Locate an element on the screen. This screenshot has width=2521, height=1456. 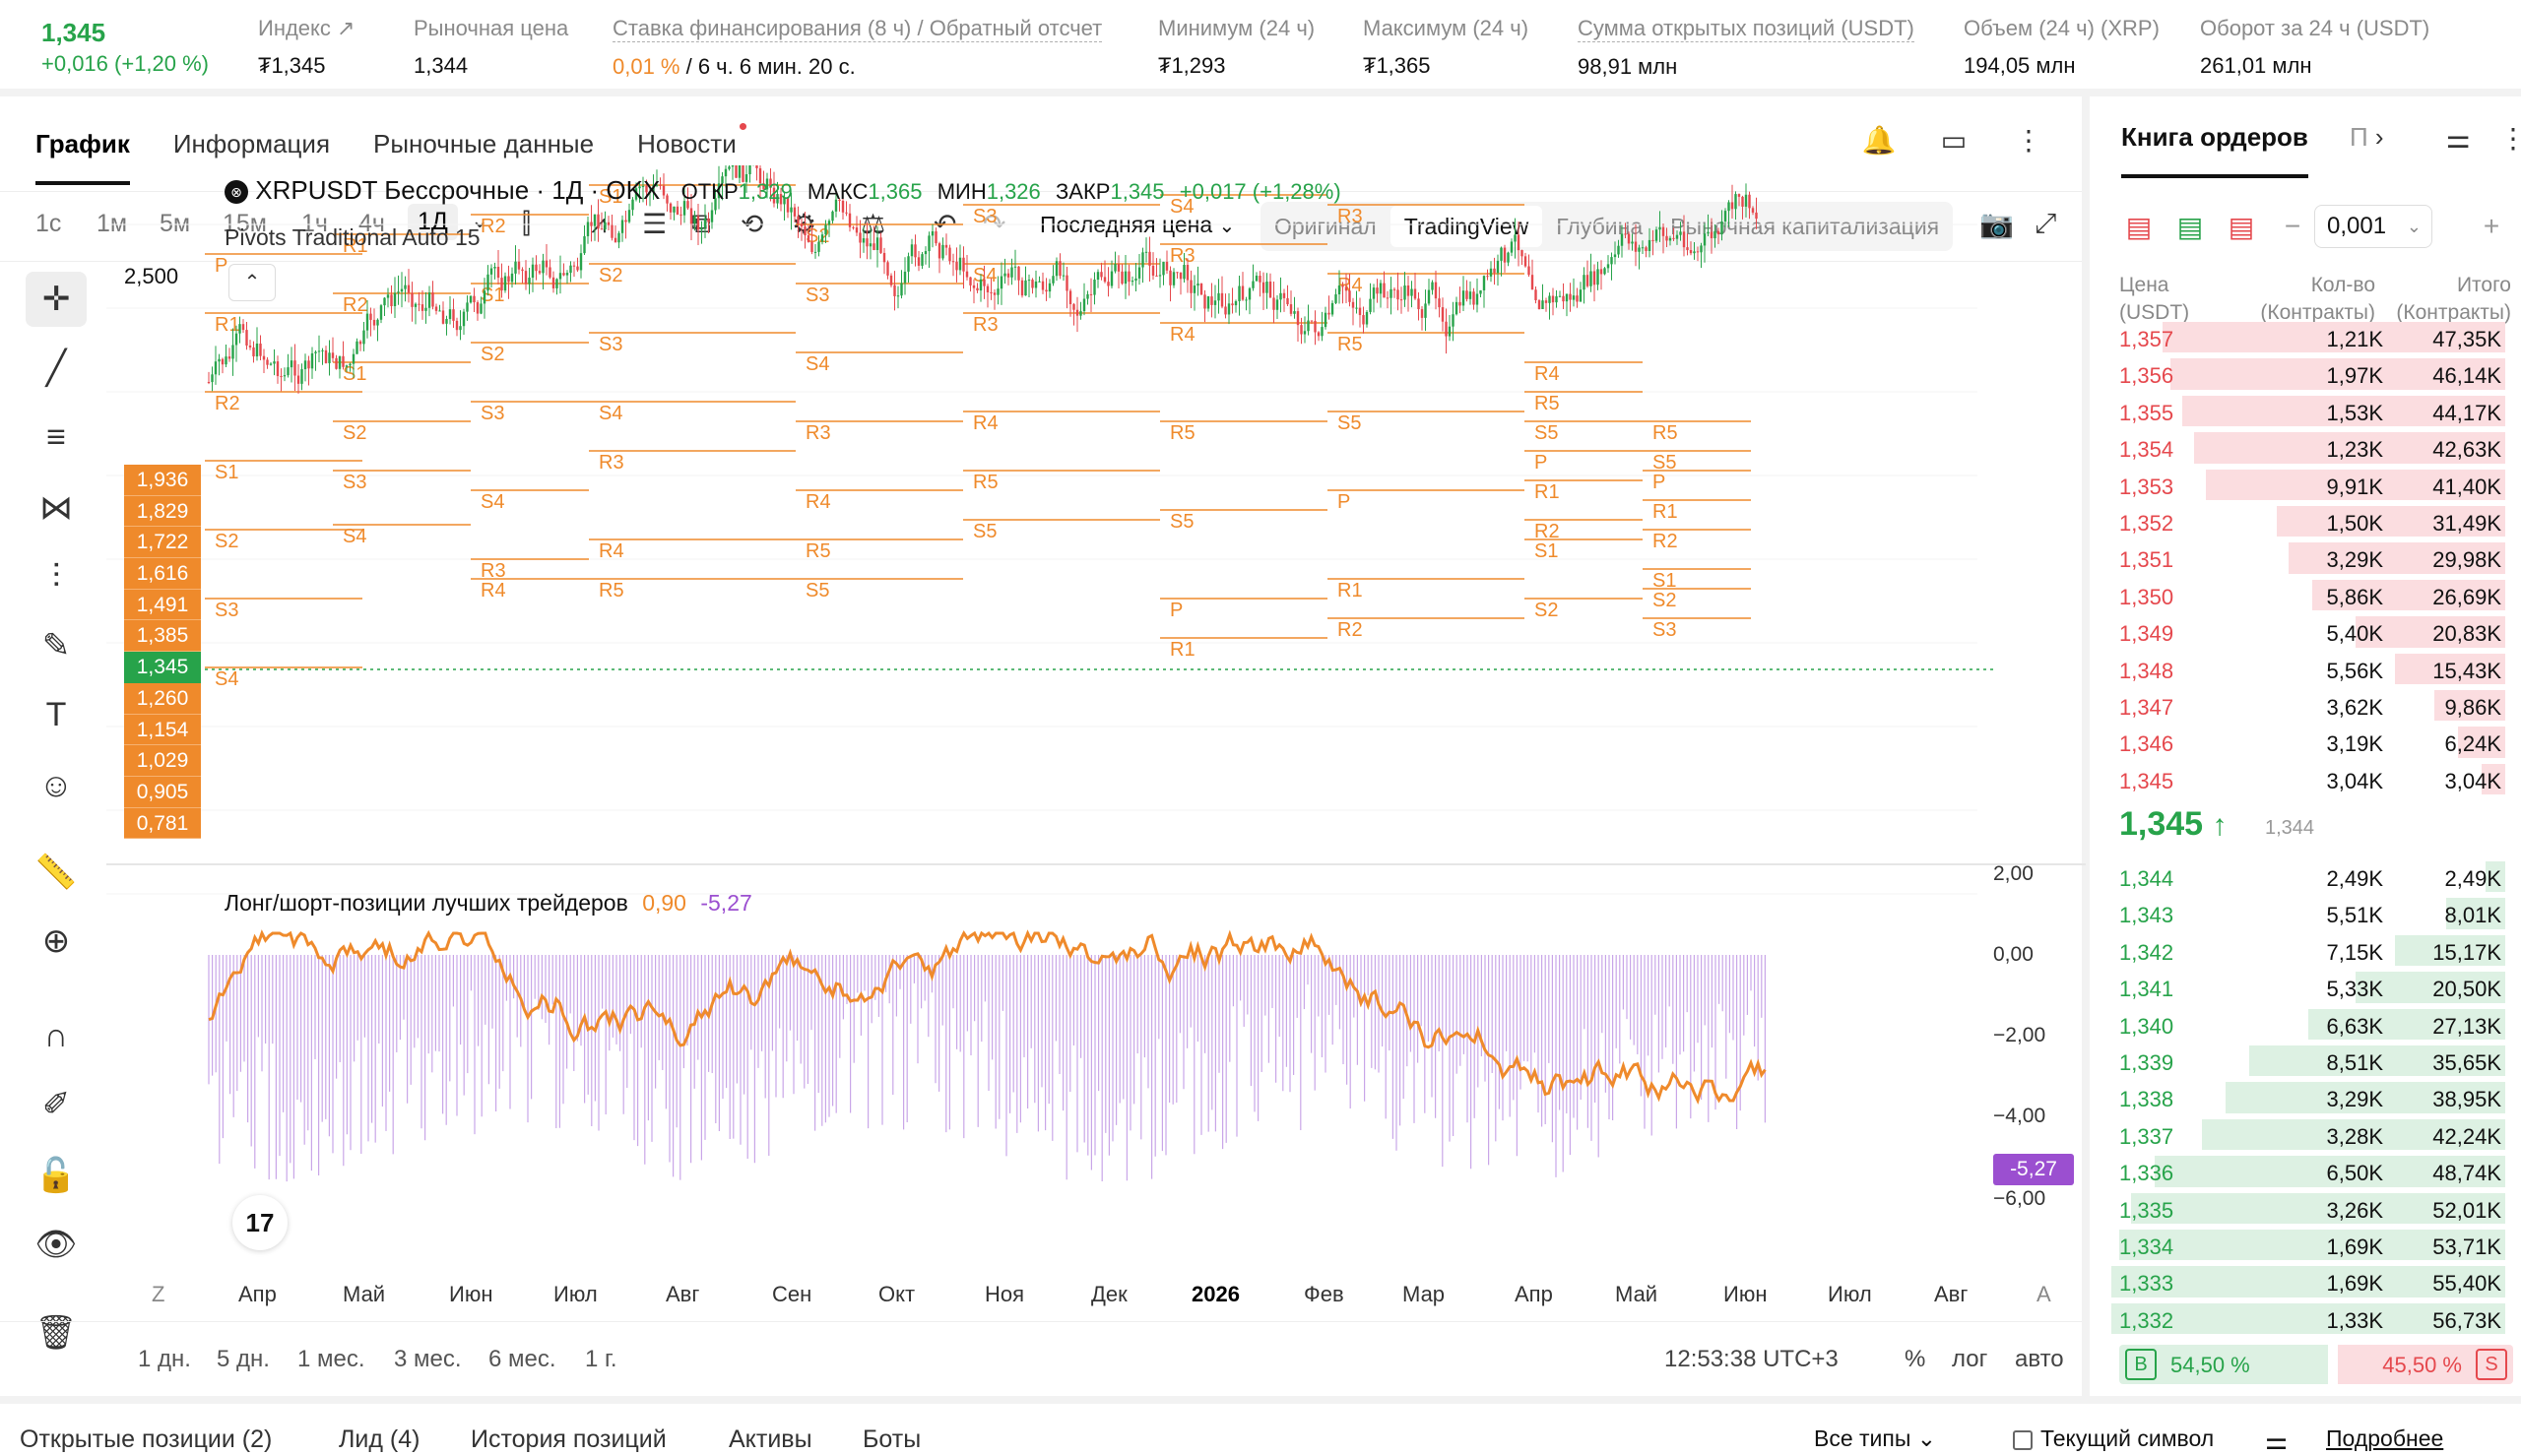
camera-icon: 📷 is located at coordinates (1996, 224).